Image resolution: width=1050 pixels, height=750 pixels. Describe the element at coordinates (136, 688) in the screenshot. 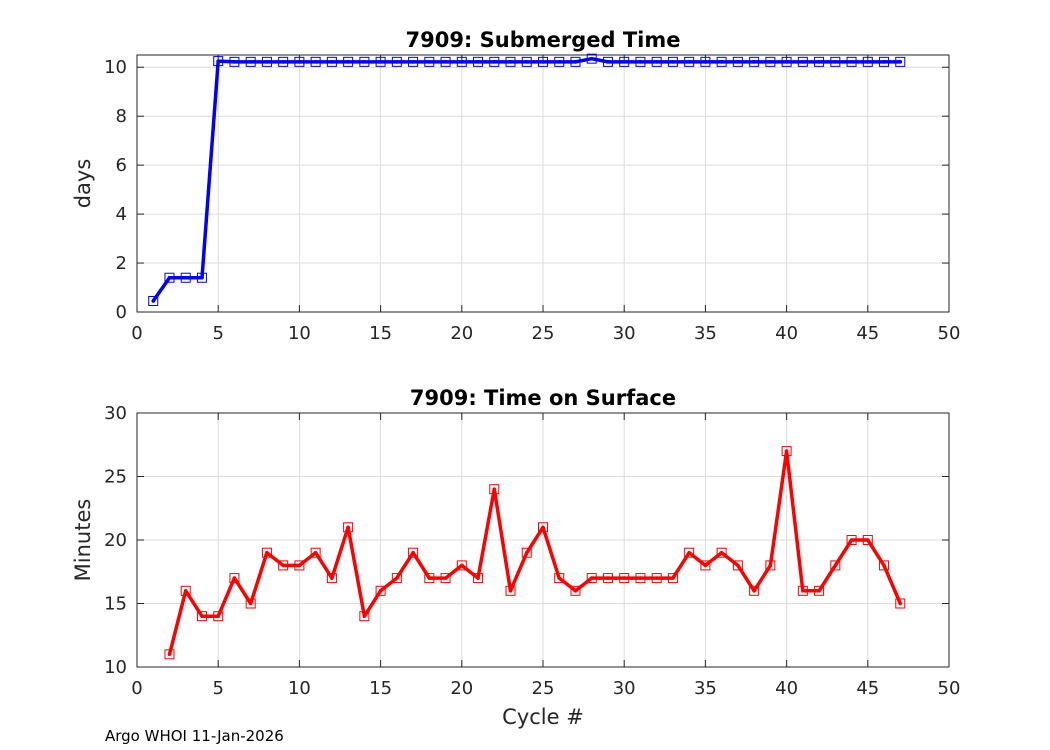

I see `x-tick-label: 0` at that location.